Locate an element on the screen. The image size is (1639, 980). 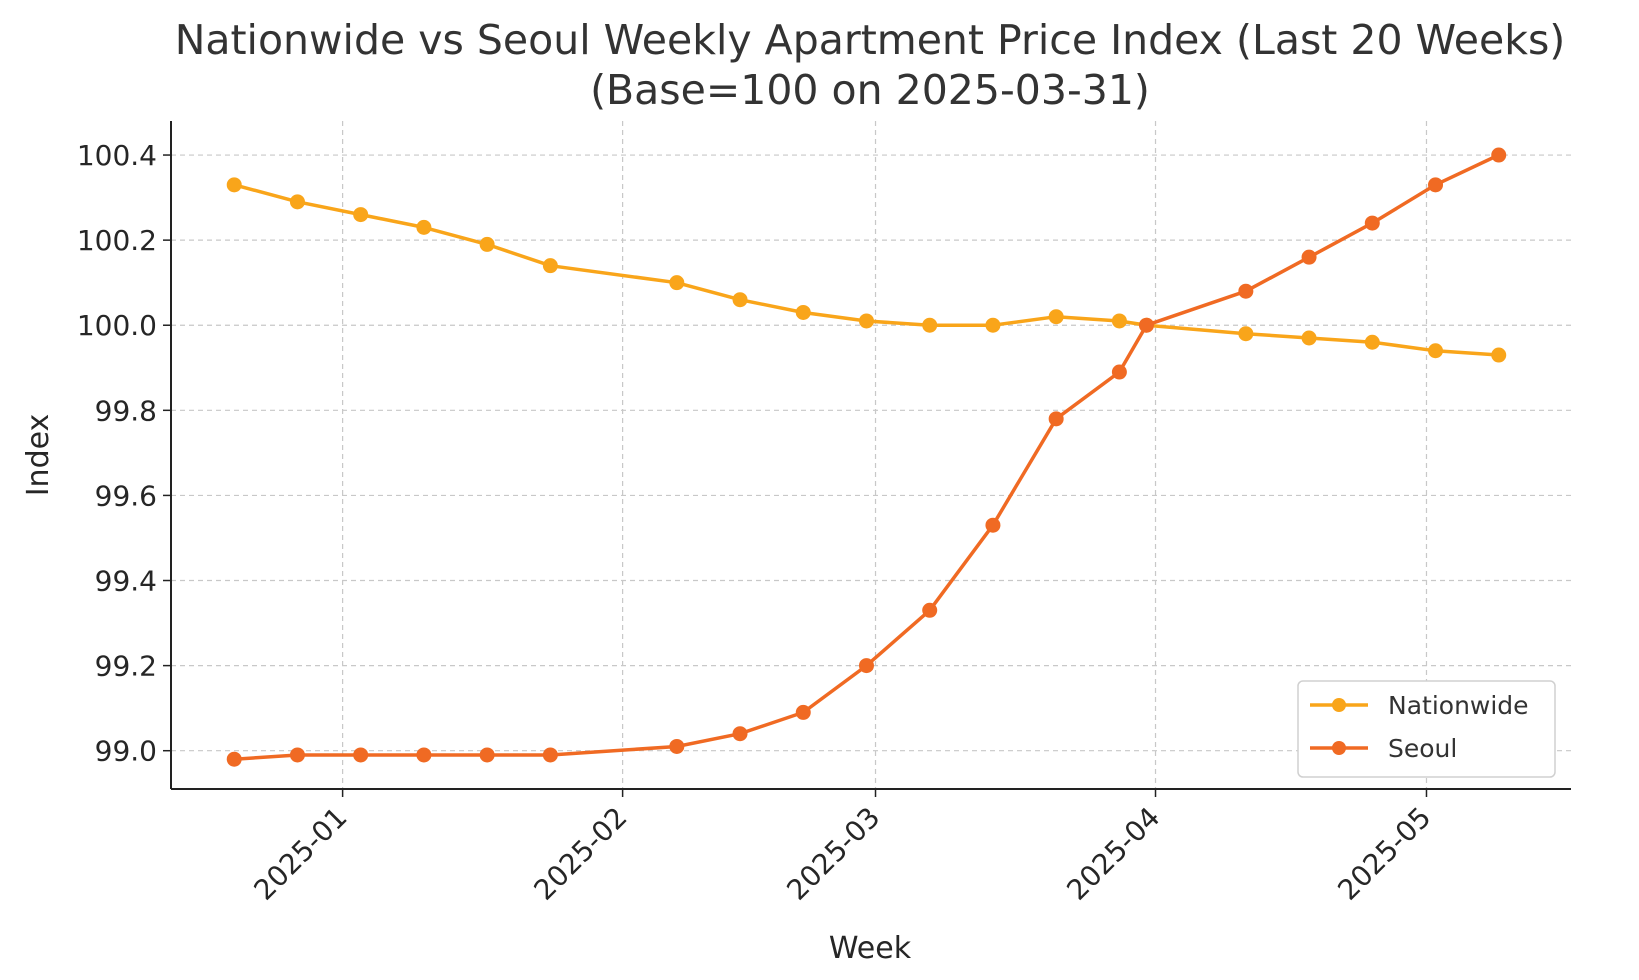
y-tick-label: 99.4 is located at coordinates (126, 581).